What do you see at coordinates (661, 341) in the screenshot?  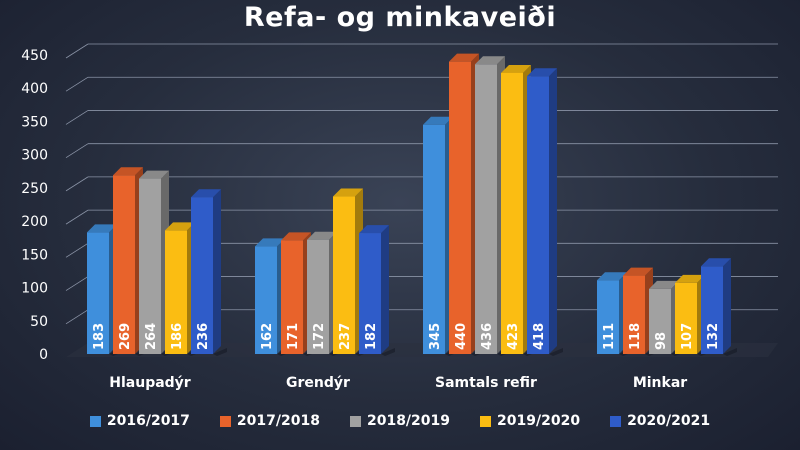 I see `data-label: 98` at bounding box center [661, 341].